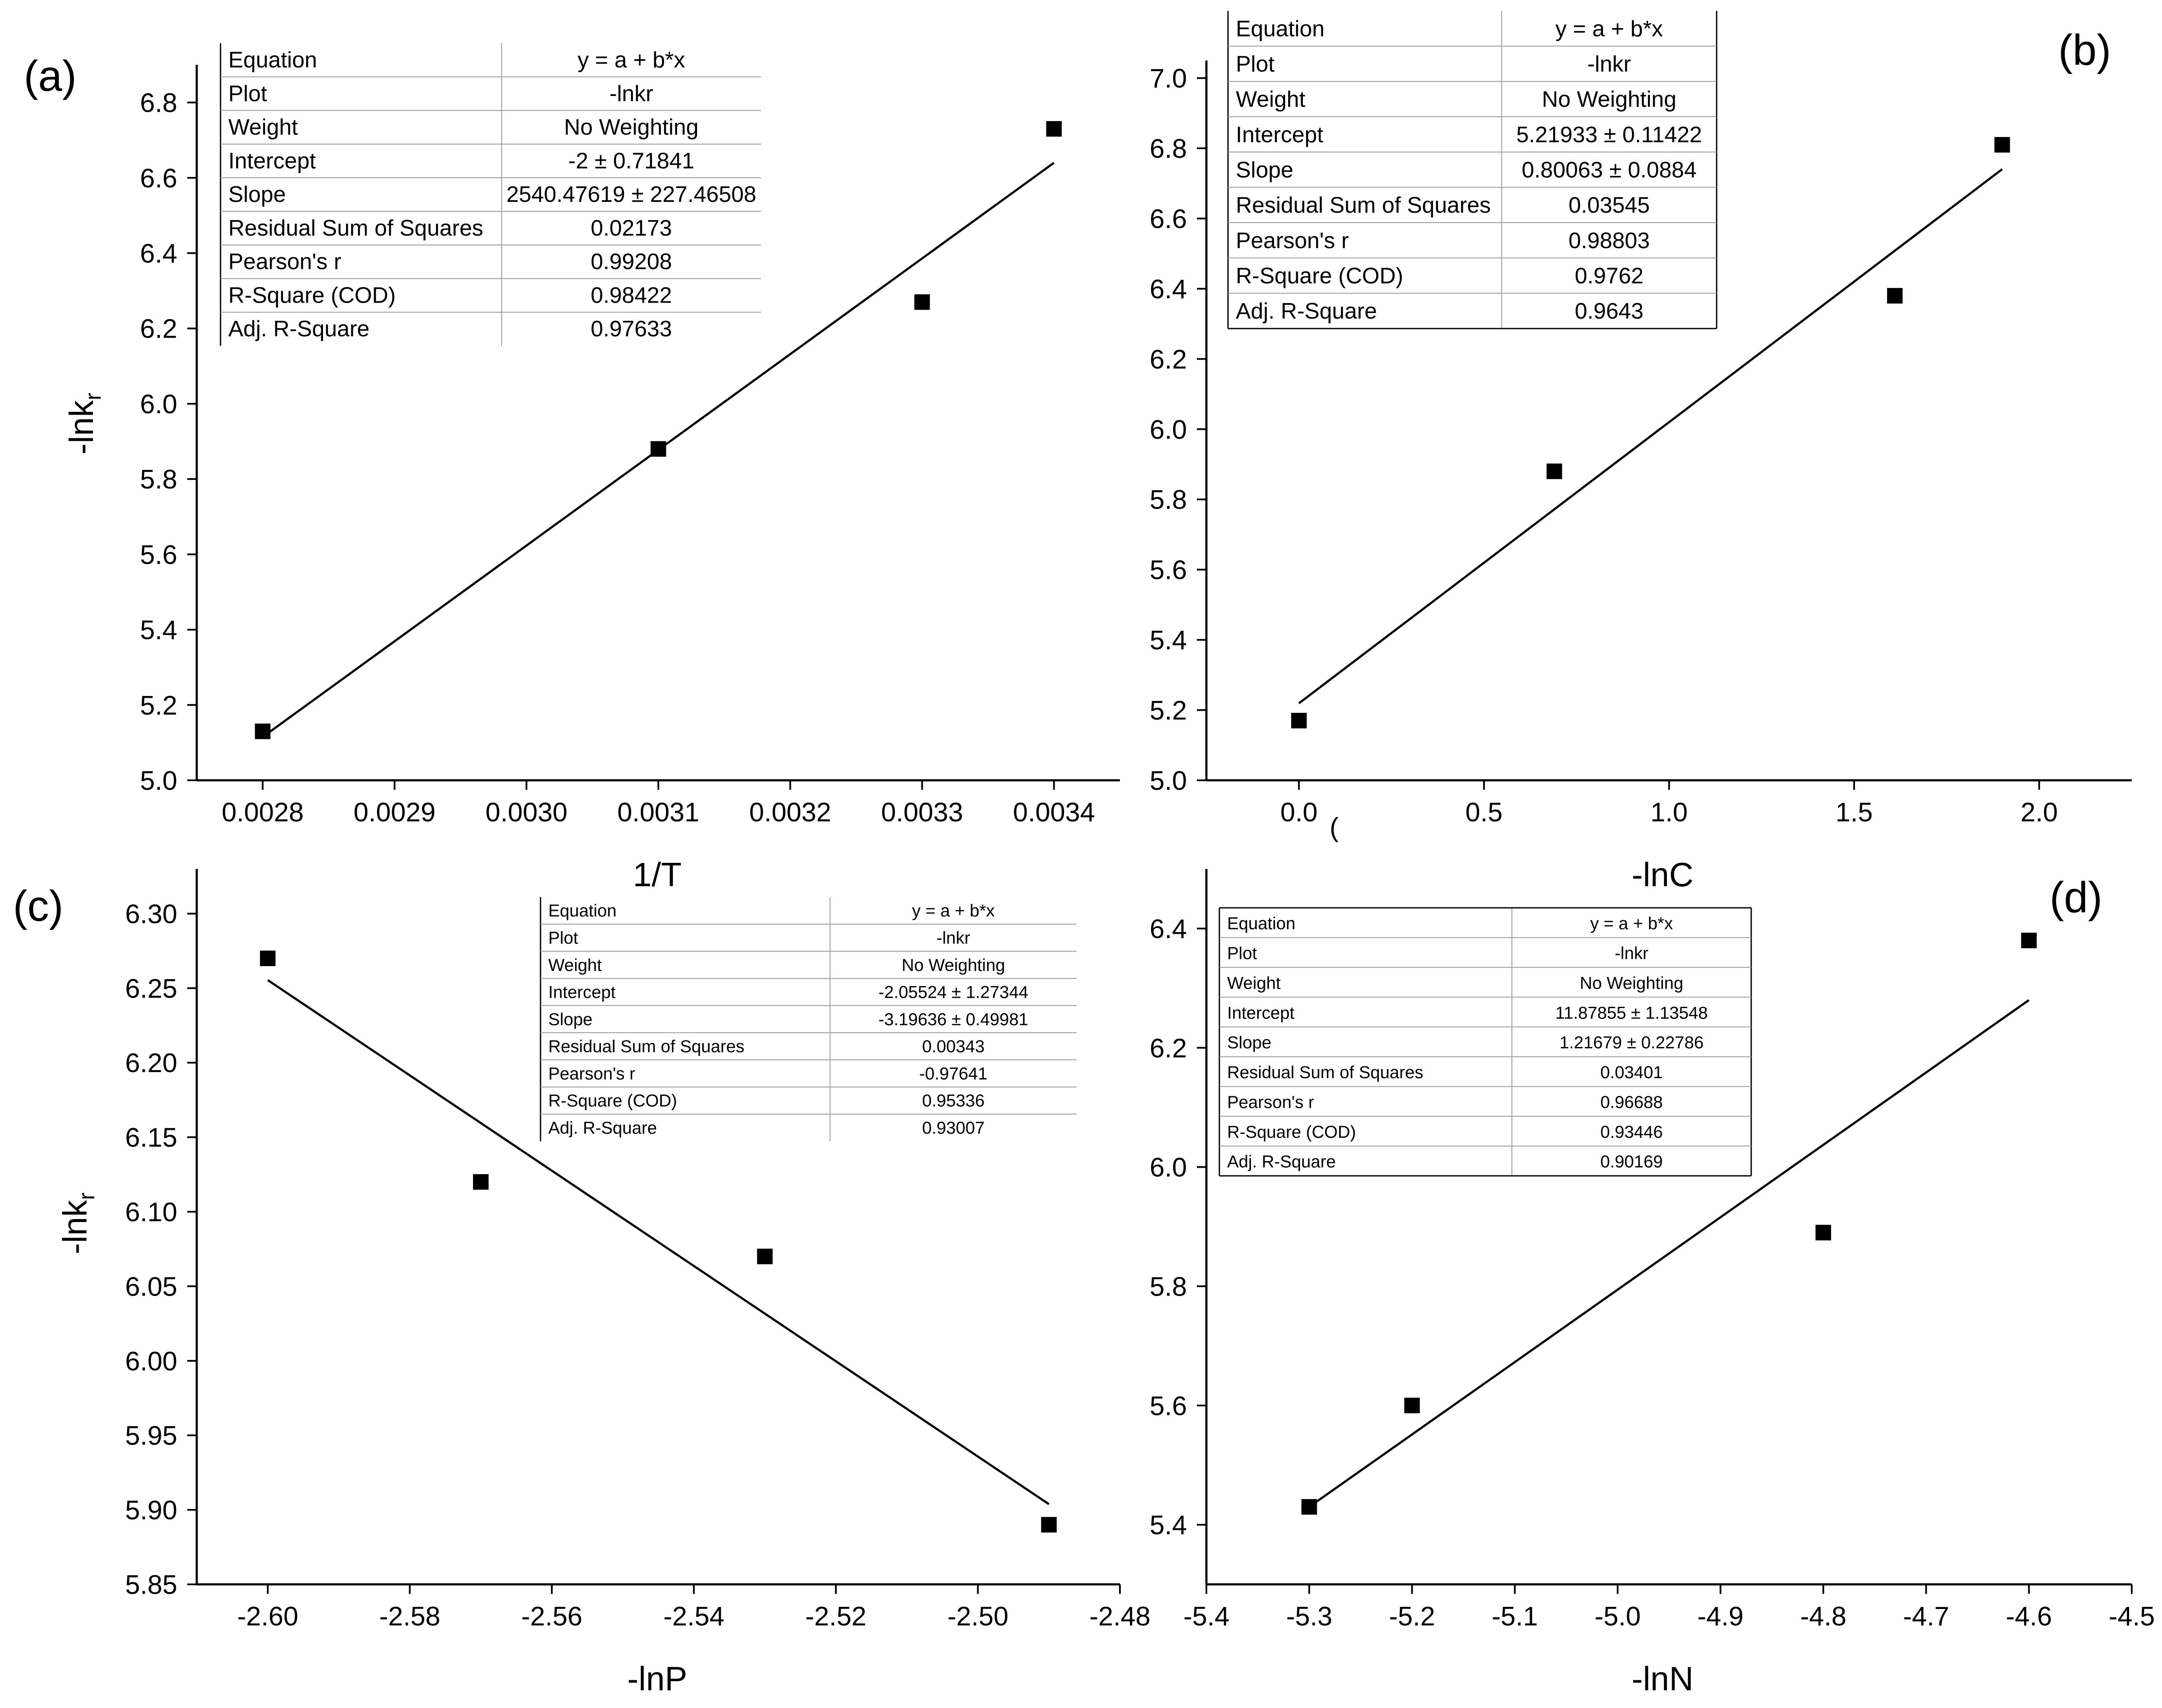 This screenshot has width=2162, height=1708. What do you see at coordinates (632, 329) in the screenshot?
I see `stats-table-value: 0.97633` at bounding box center [632, 329].